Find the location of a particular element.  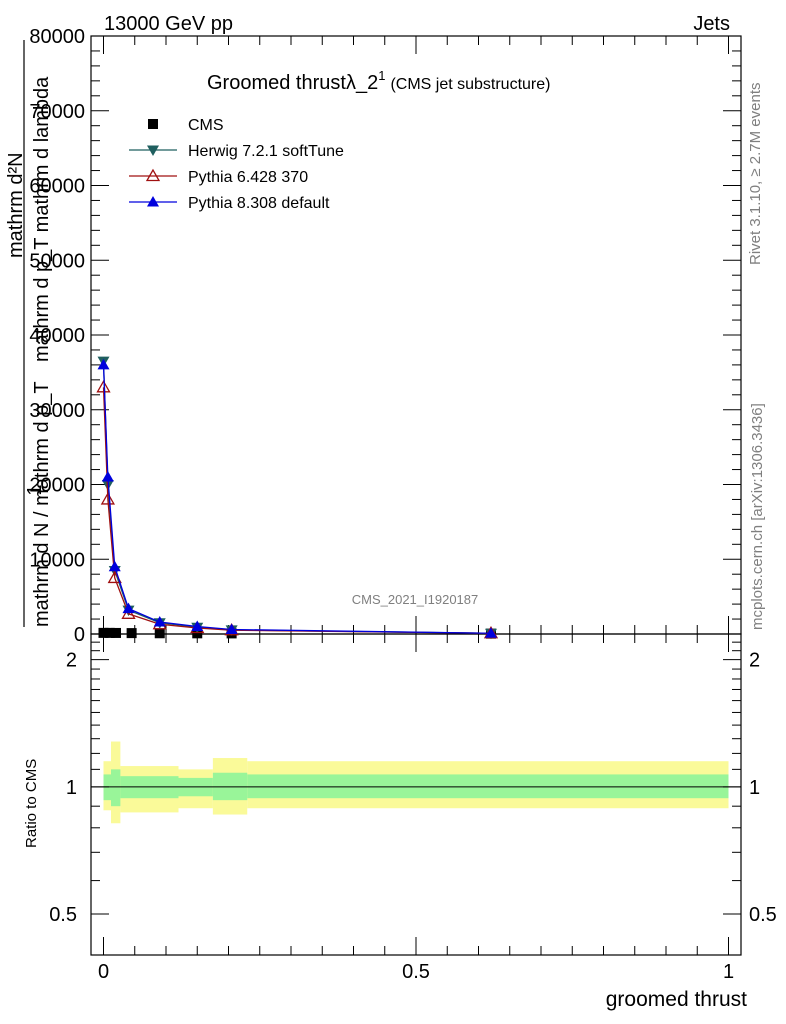

ylabel-prefix: 1 is located at coordinates (35, 489).